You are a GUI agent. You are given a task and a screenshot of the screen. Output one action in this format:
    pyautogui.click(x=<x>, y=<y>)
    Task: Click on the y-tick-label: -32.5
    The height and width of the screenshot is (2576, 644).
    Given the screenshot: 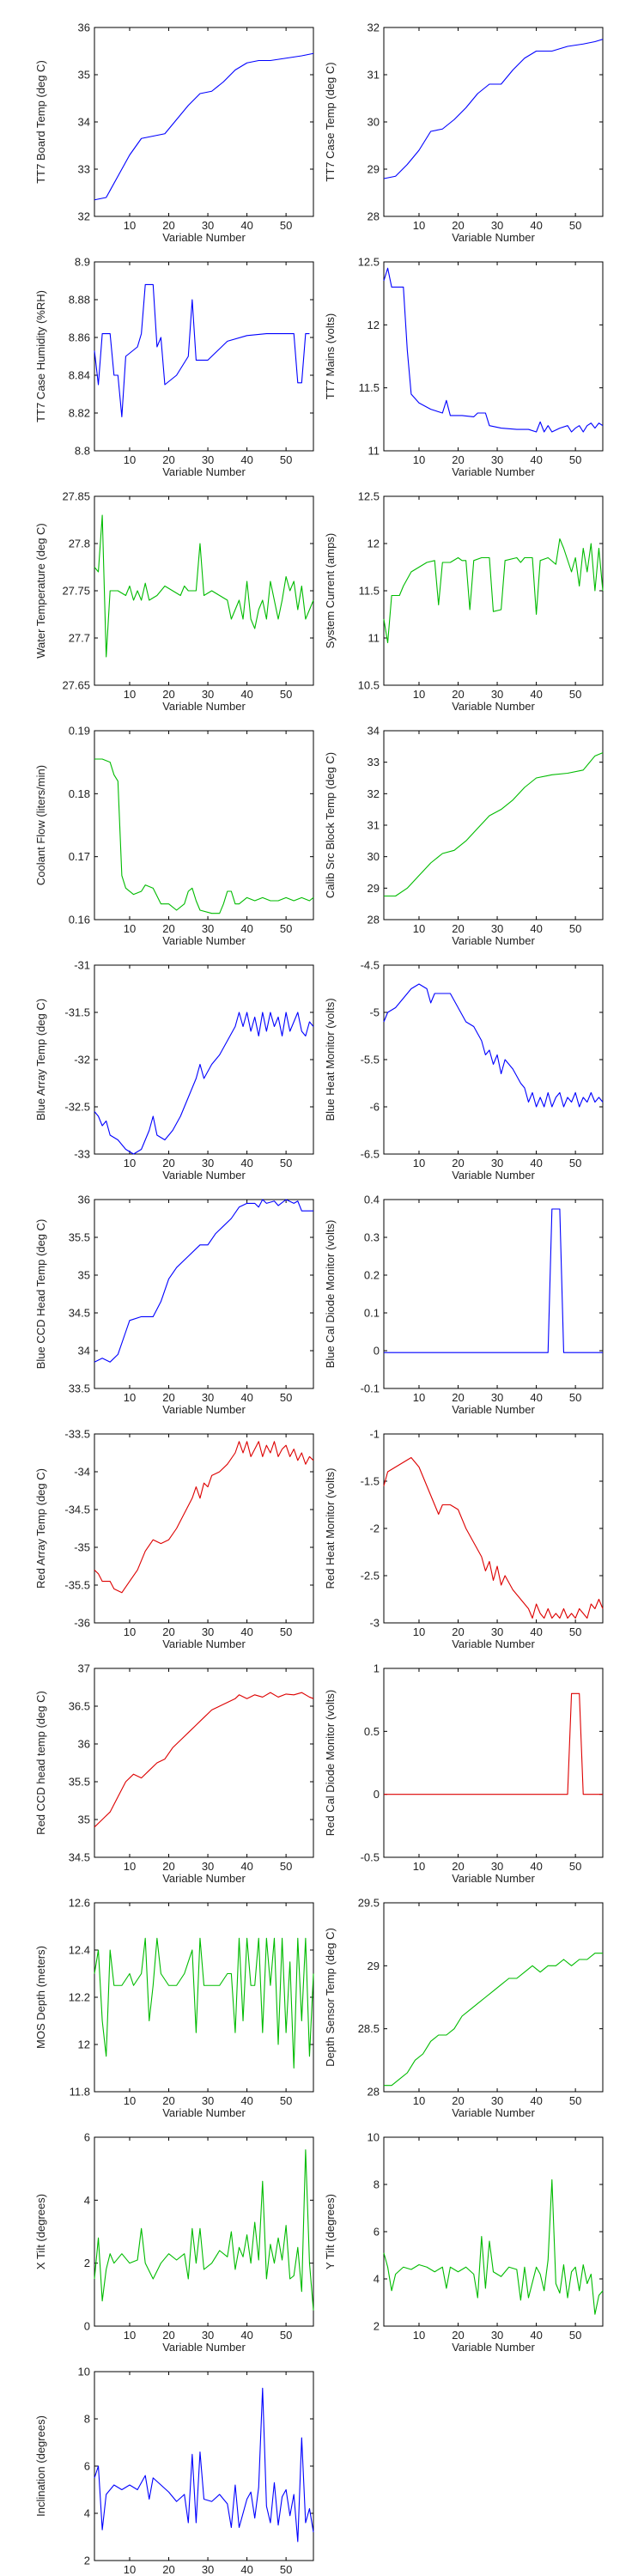 What is the action you would take?
    pyautogui.click(x=77, y=1107)
    